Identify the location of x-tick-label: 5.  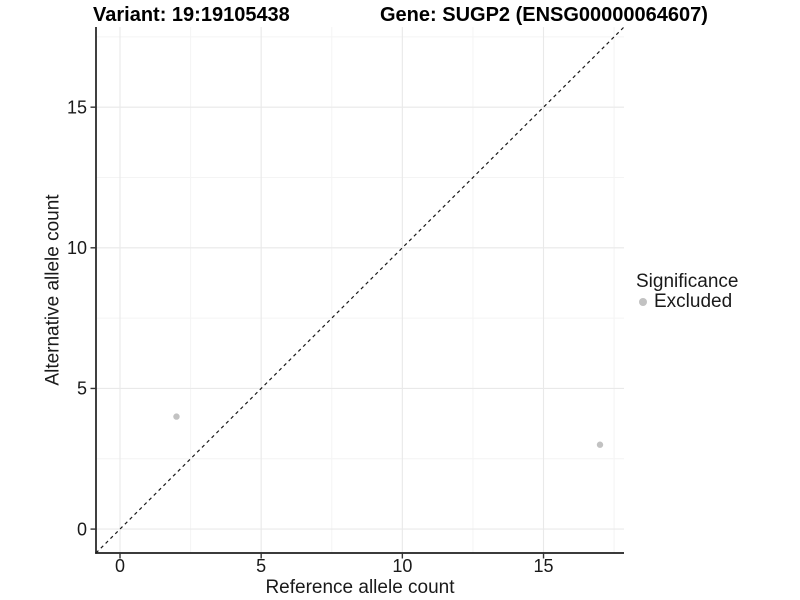
(261, 566).